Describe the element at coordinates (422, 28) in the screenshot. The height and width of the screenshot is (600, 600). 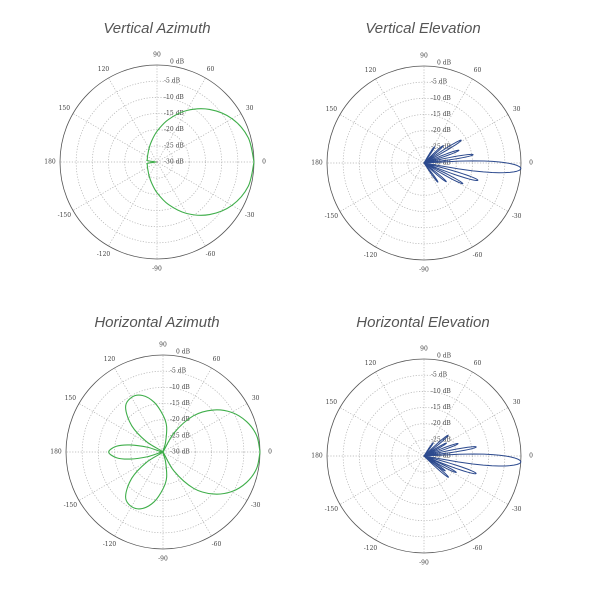
I see `chart-title: Vertical Elevation` at that location.